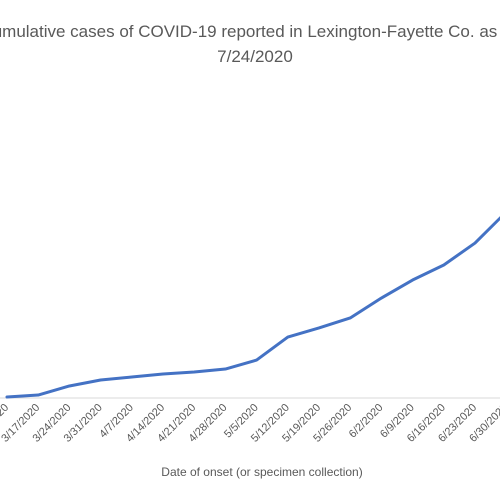  I want to click on x-axis-title: Date of onset (or specimen collection), so click(261, 472).